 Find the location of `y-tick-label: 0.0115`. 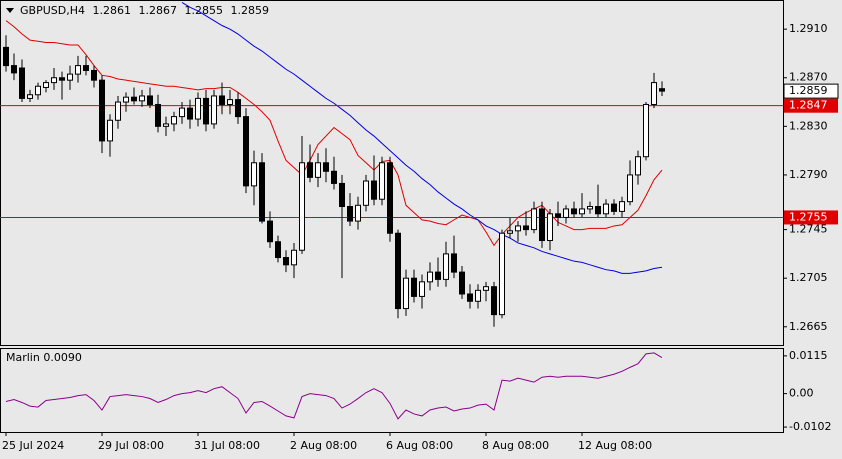

y-tick-label: 0.0115 is located at coordinates (808, 355).